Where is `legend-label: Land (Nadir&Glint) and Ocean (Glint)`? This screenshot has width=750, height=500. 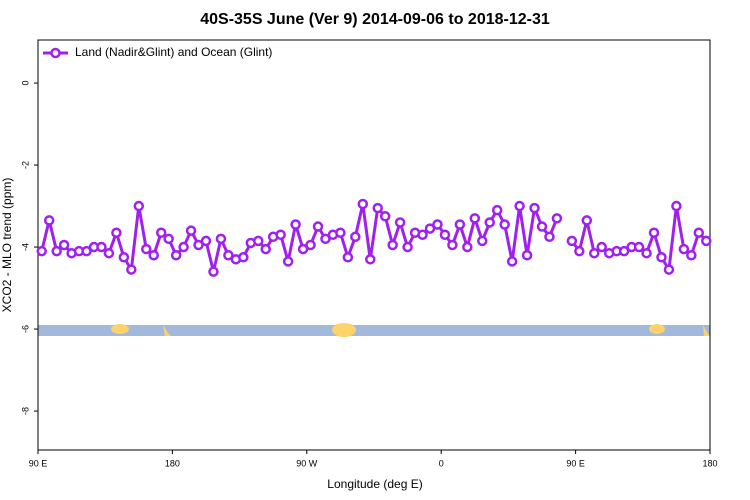
legend-label: Land (Nadir&Glint) and Ocean (Glint) is located at coordinates (173, 52).